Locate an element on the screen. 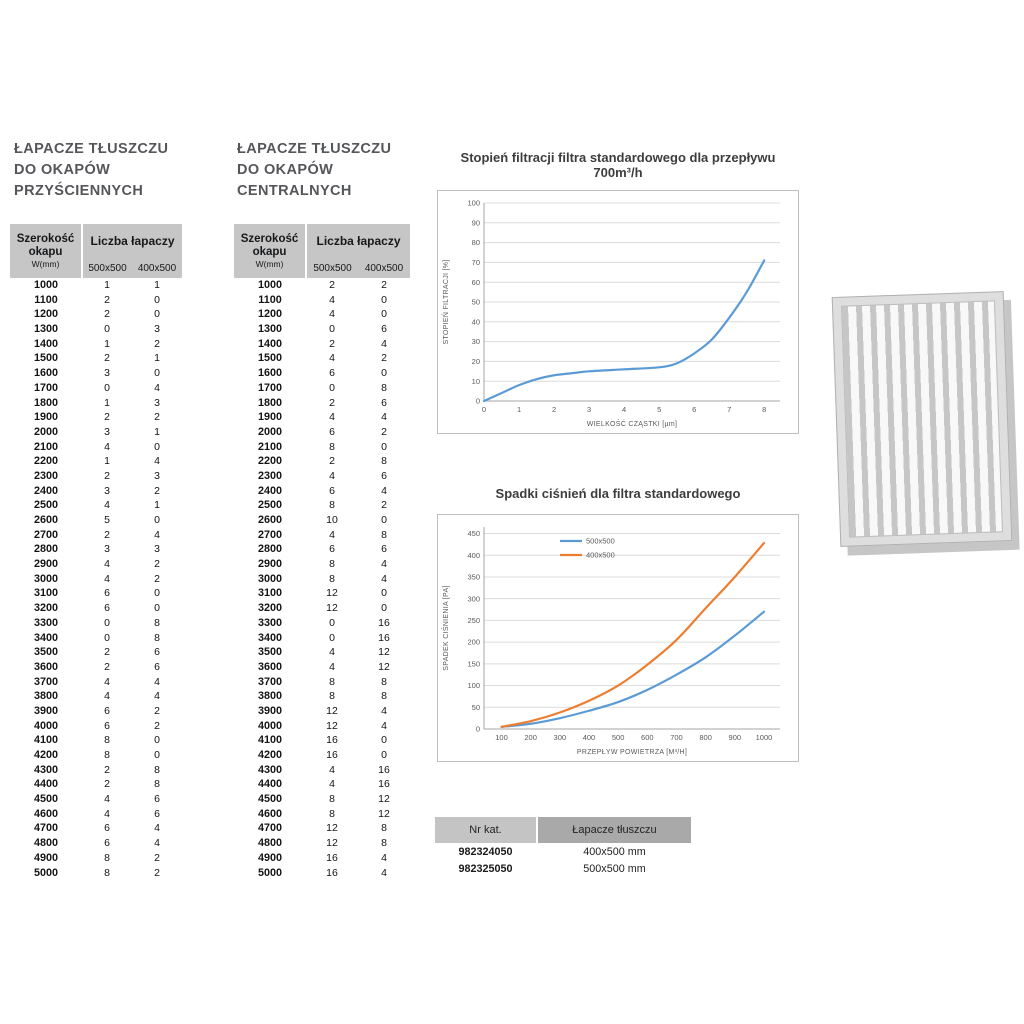  table-row: 3600 4 12 is located at coordinates (322, 667).